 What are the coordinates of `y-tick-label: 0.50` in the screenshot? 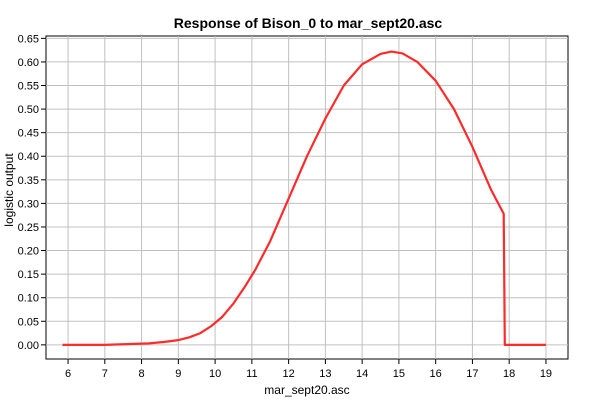 It's located at (28, 110).